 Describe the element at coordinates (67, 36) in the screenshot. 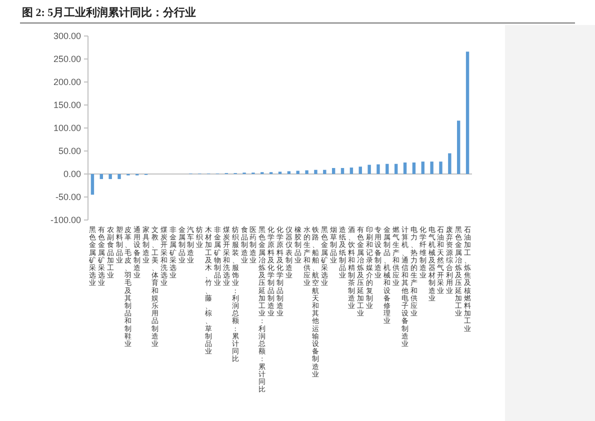

I see `y-tick-label: 300.00` at that location.